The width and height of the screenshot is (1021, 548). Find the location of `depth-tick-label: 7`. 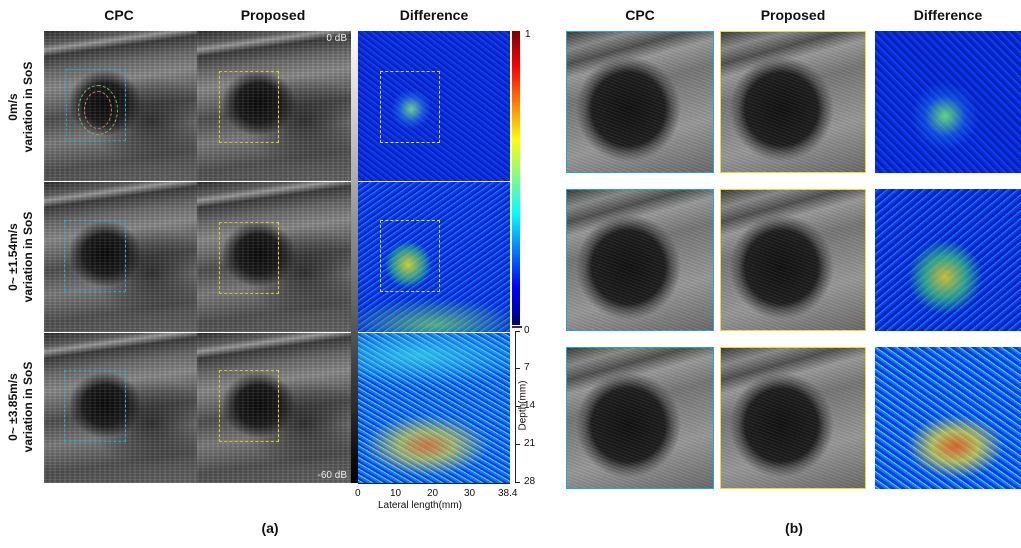

depth-tick-label: 7 is located at coordinates (527, 367).